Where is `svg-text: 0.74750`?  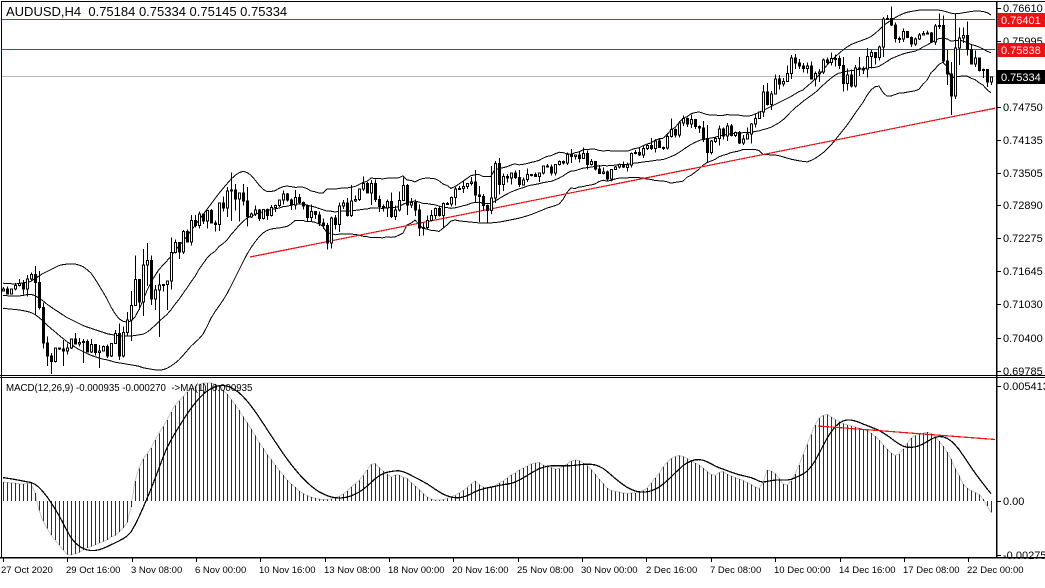
svg-text: 0.74750 is located at coordinates (1023, 108).